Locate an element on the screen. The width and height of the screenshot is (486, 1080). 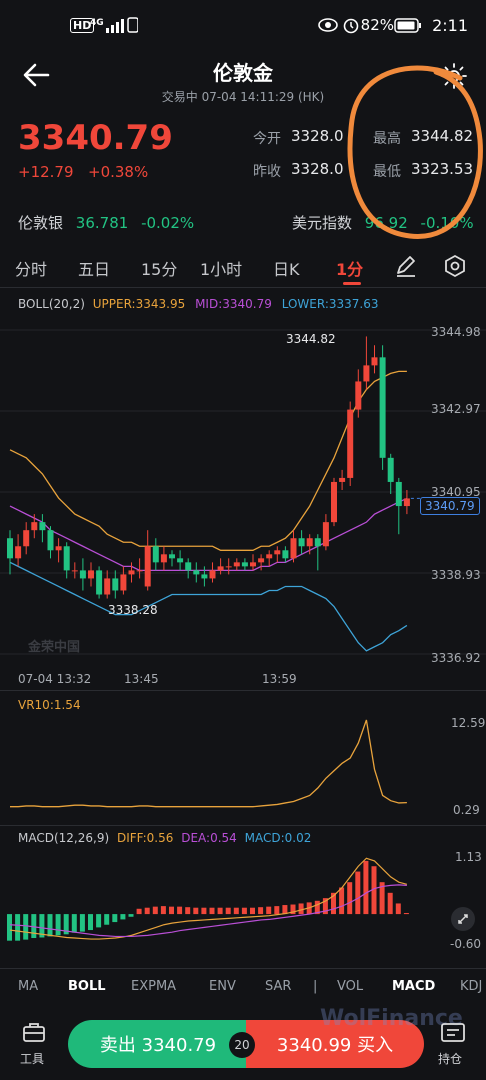
price-change-percent: +0.38% is located at coordinates (118, 172).